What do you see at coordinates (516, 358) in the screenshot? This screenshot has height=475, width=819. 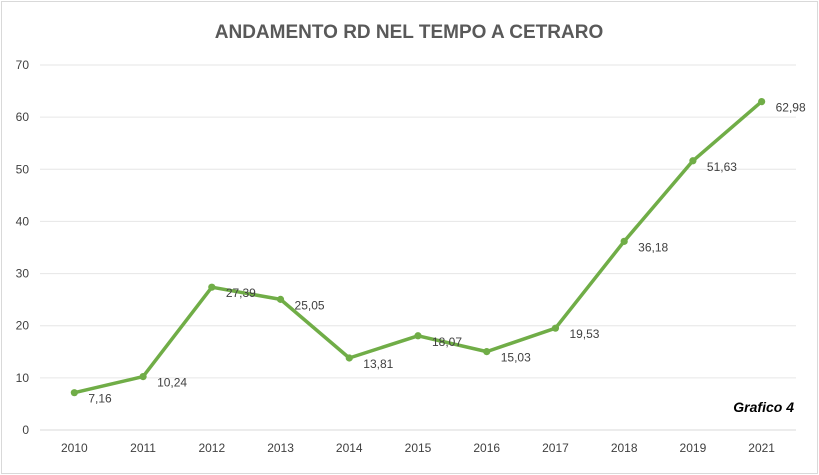 I see `data-label: 15,03` at bounding box center [516, 358].